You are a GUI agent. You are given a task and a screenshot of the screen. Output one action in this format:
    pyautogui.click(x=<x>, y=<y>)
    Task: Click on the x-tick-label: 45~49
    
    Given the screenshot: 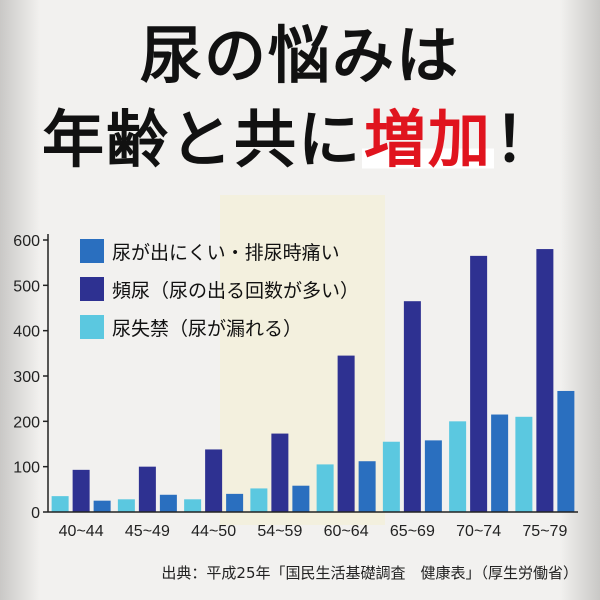 What is the action you would take?
    pyautogui.click(x=147, y=531)
    